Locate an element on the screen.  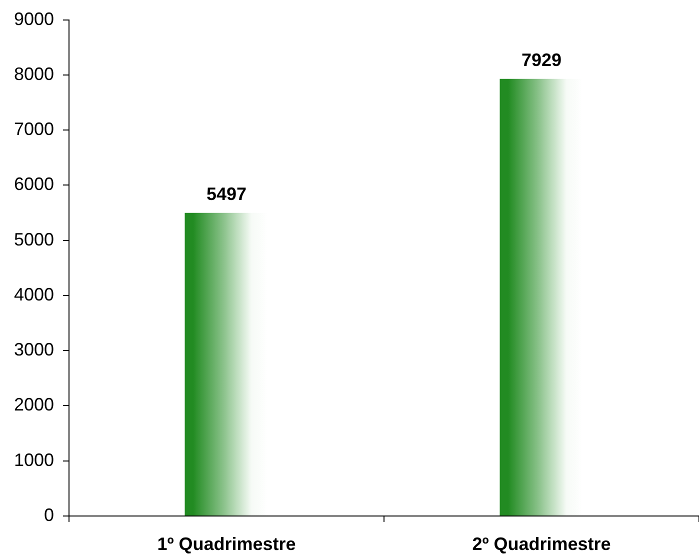
y-tick-label: 7000 is located at coordinates (34, 129).